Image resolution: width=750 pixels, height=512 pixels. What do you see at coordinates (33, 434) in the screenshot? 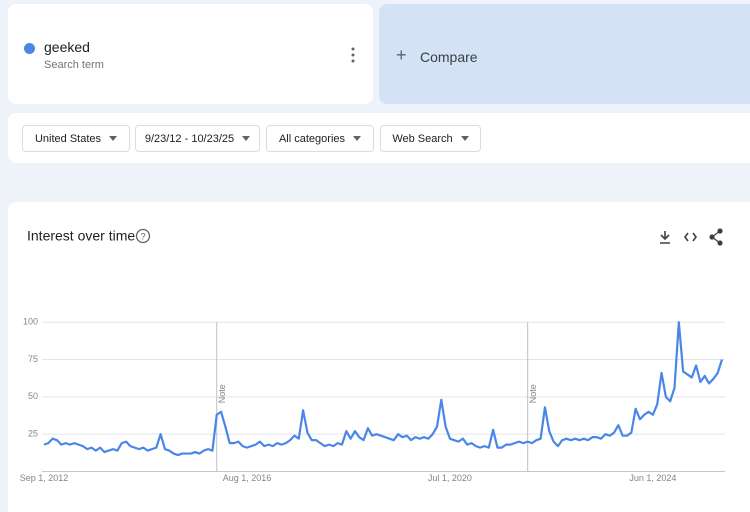
I see `y-tick-label: 25` at bounding box center [33, 434].